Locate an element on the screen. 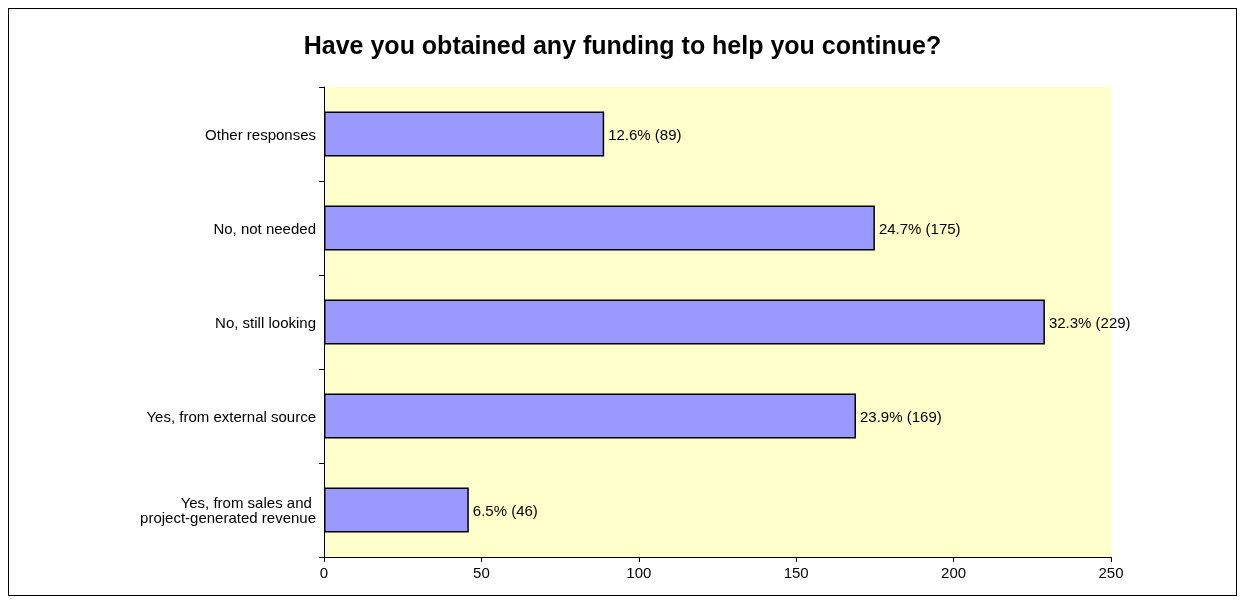  x-tick-label: 100 is located at coordinates (639, 572).